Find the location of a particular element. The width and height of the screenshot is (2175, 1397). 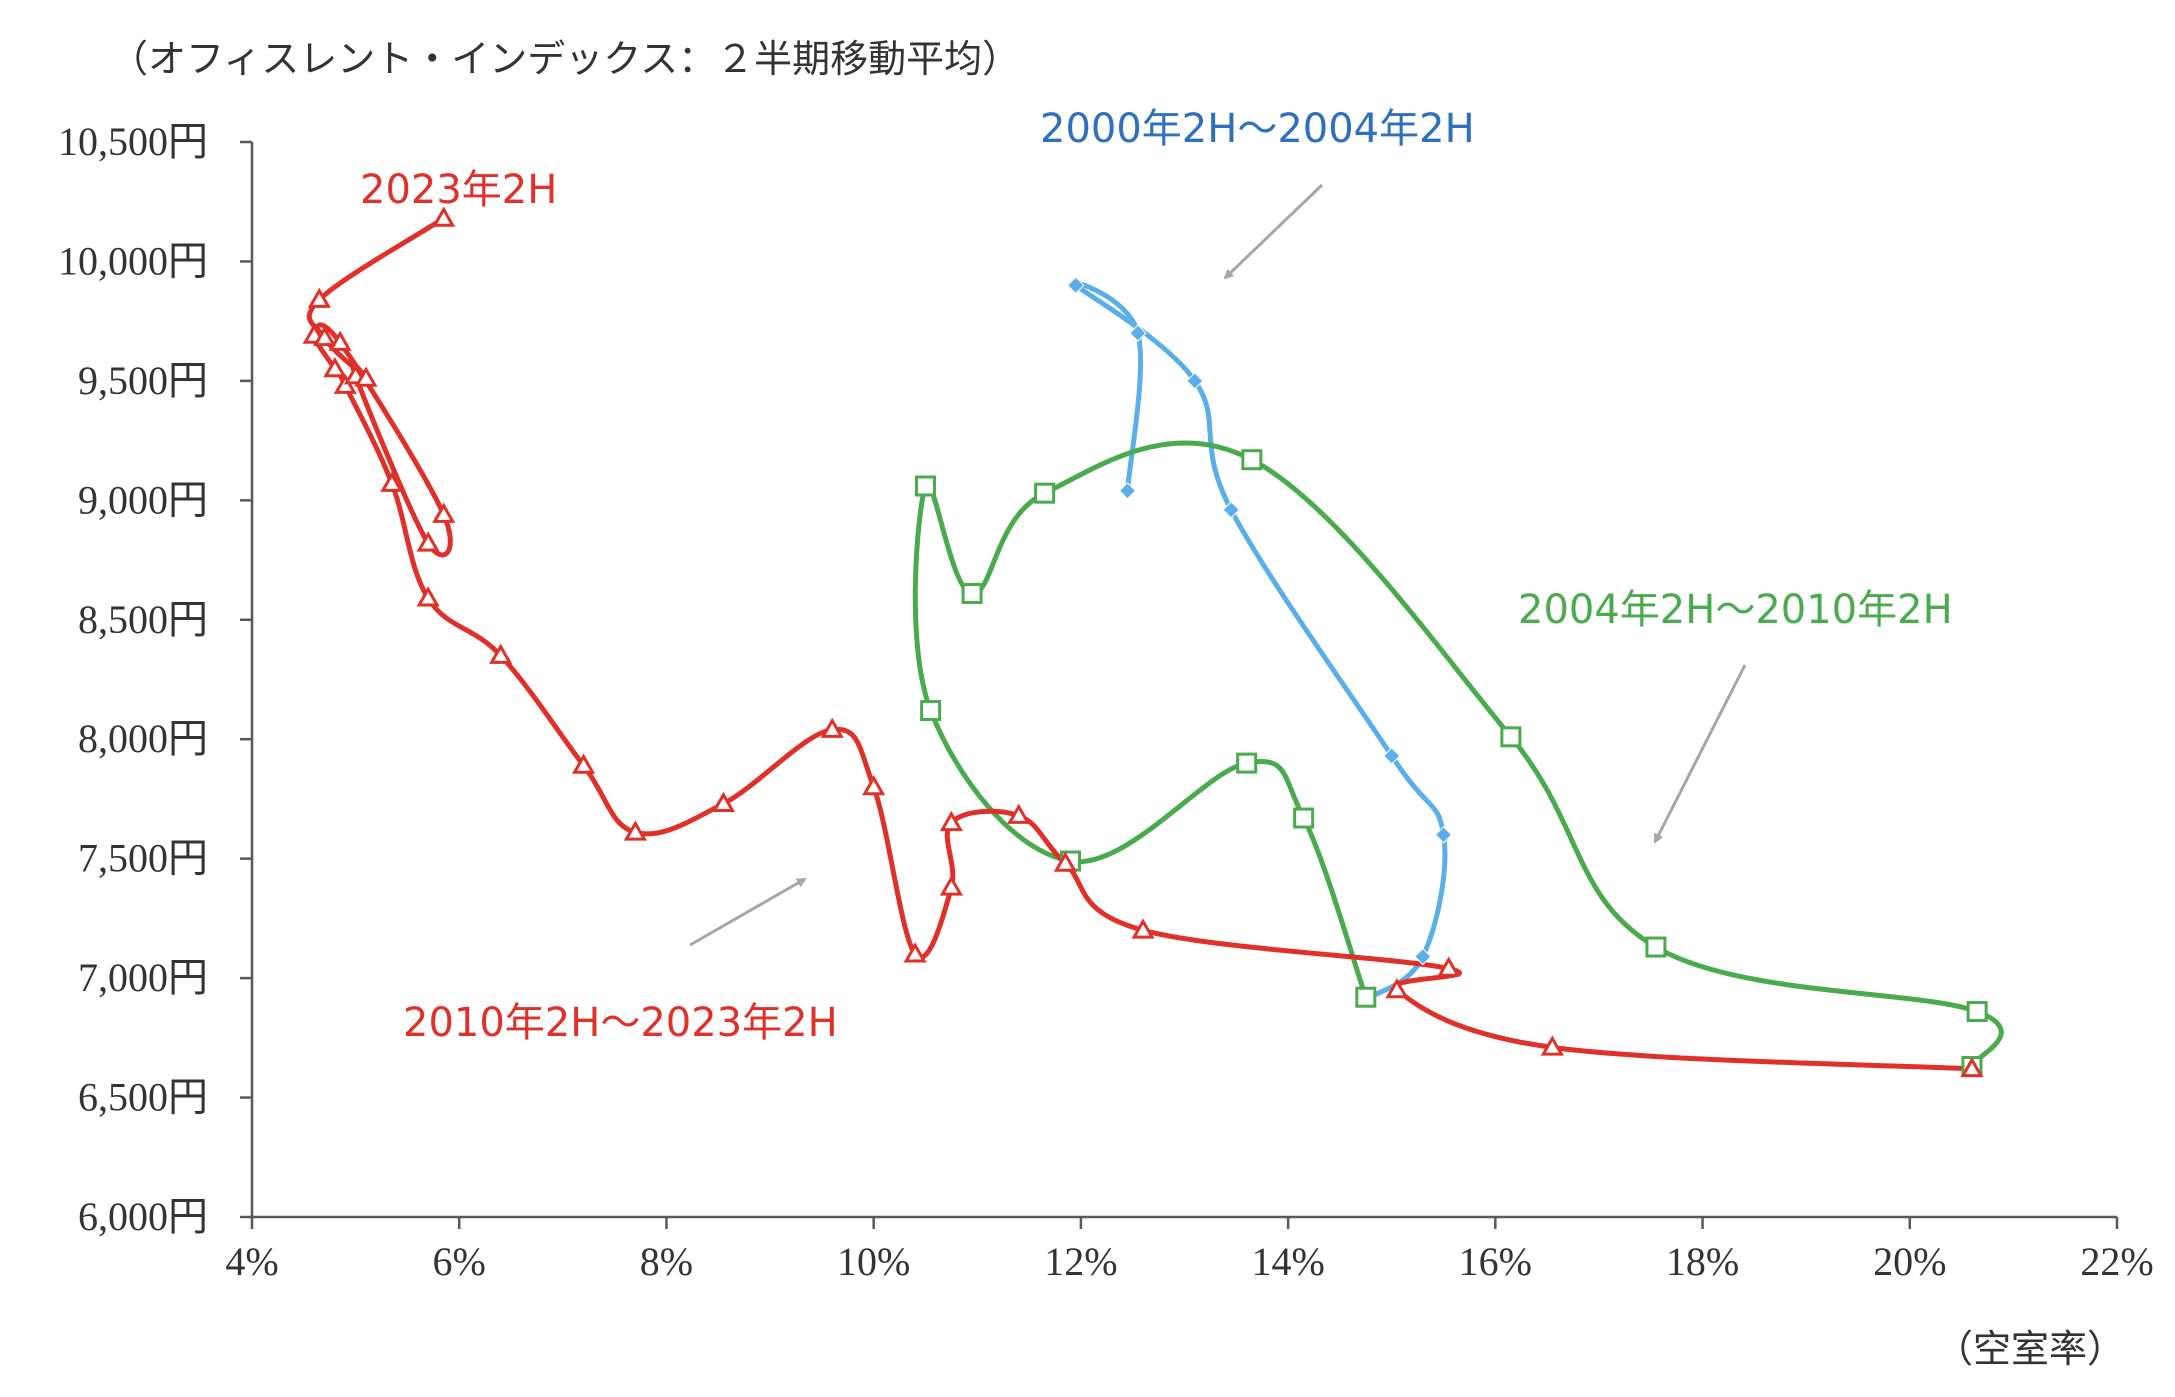

annotation-2010-2023: 2010年2H～2023年2H is located at coordinates (620, 1023).